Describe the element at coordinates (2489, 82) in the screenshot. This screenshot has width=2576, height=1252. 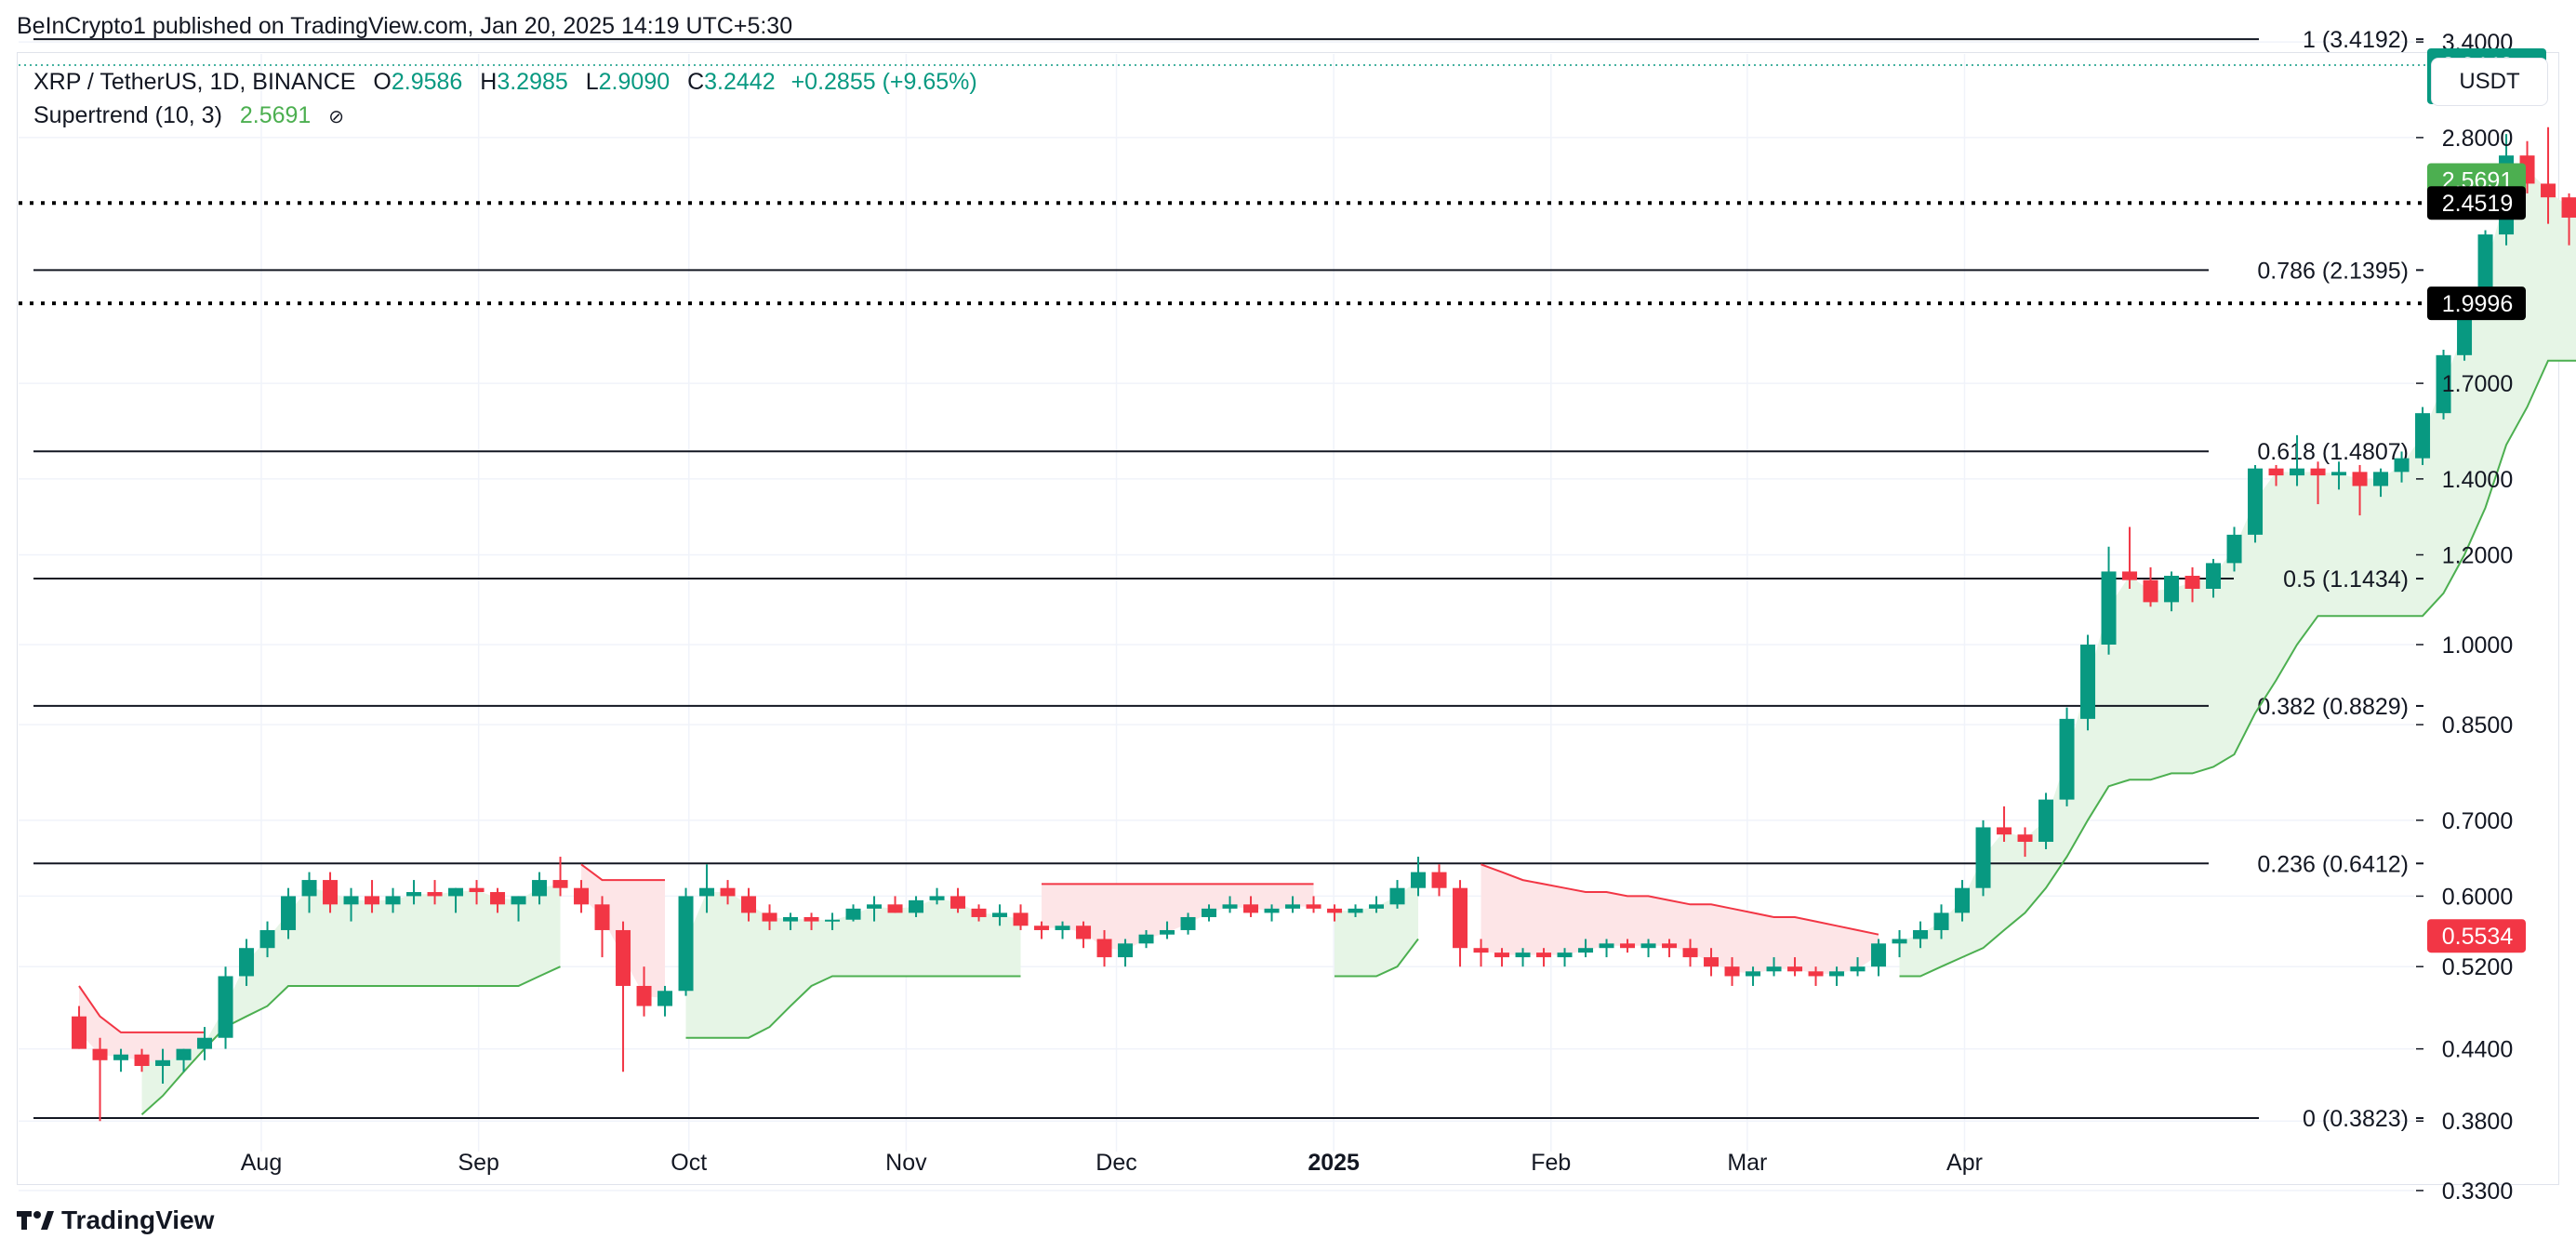
I see `currency-button: USDT` at that location.